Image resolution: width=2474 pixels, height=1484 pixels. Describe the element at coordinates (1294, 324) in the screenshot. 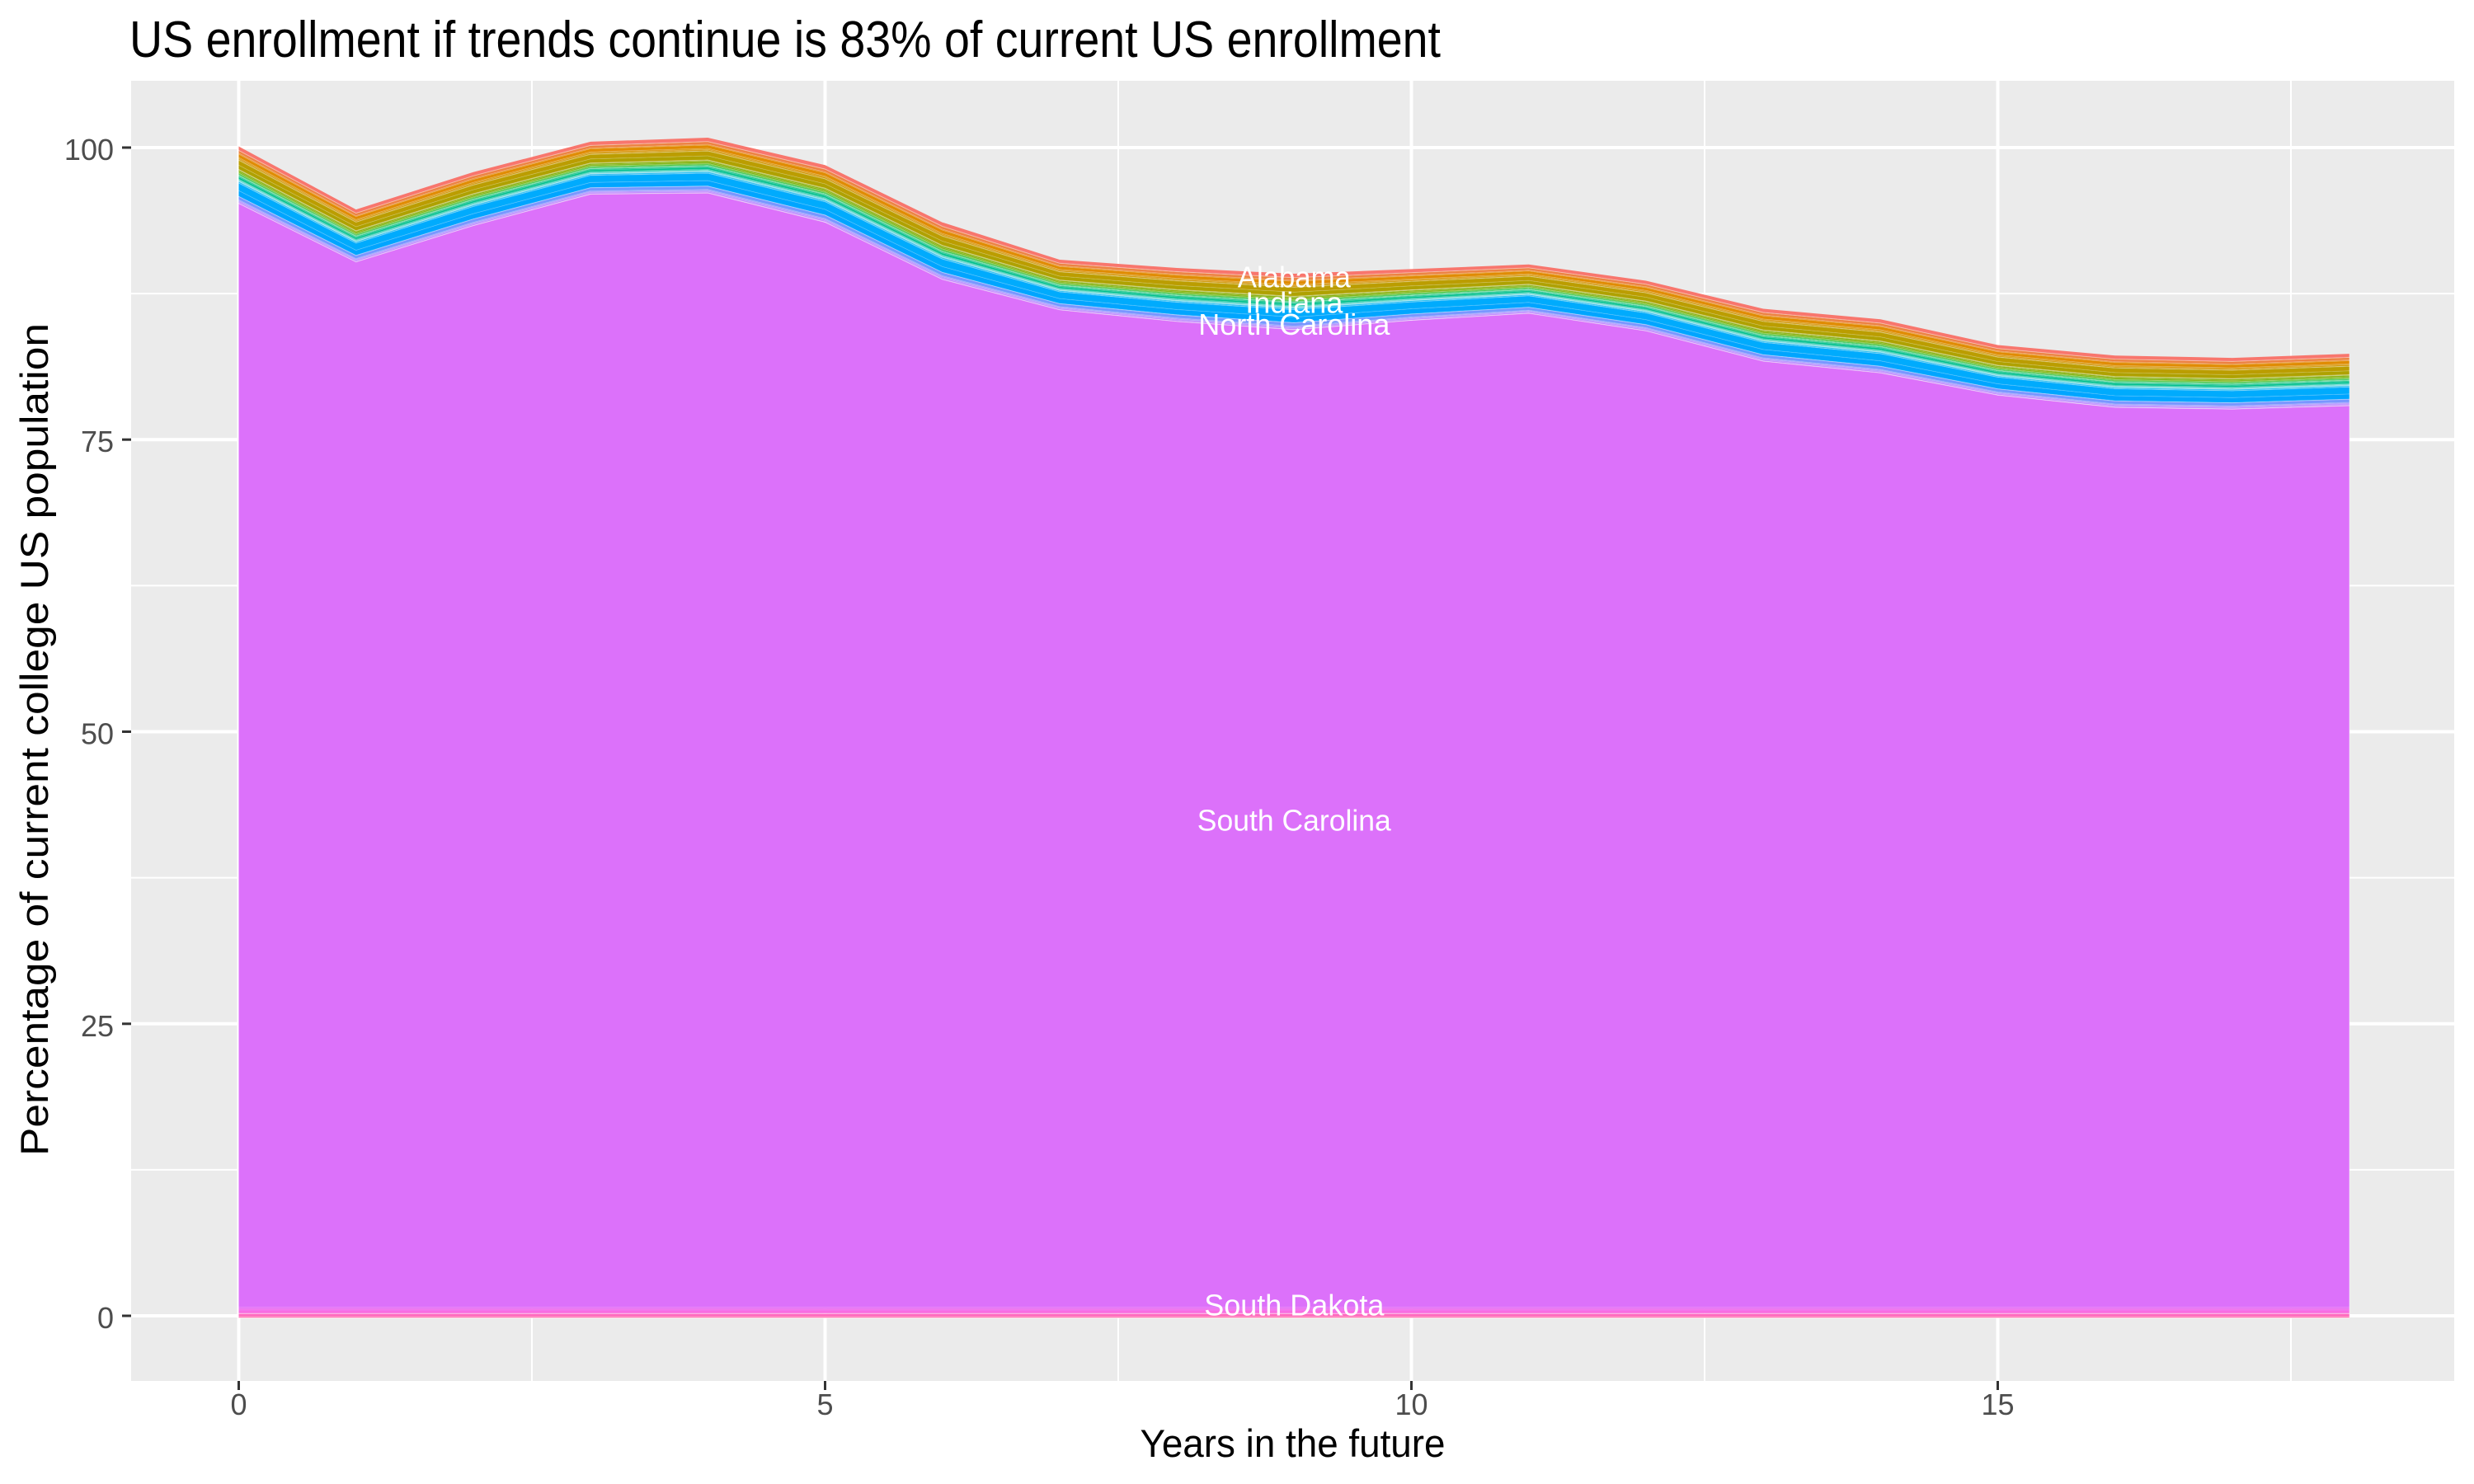

I see `svg-text: North Carolina` at that location.